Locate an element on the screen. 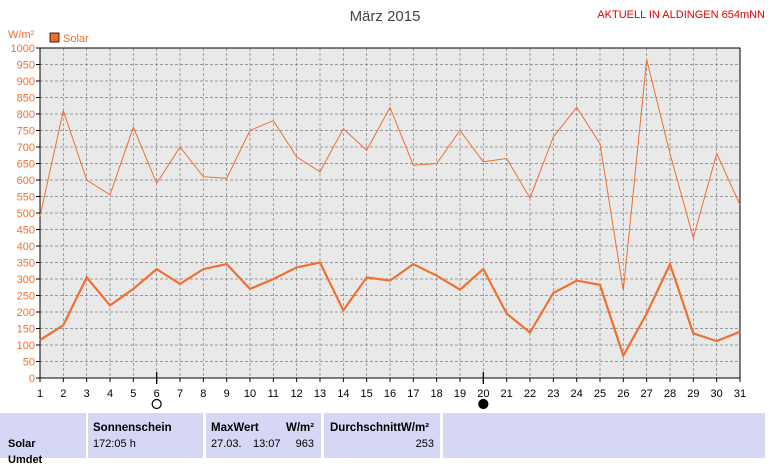 This screenshot has height=466, width=772. x-tick-label: 8 is located at coordinates (203, 394).